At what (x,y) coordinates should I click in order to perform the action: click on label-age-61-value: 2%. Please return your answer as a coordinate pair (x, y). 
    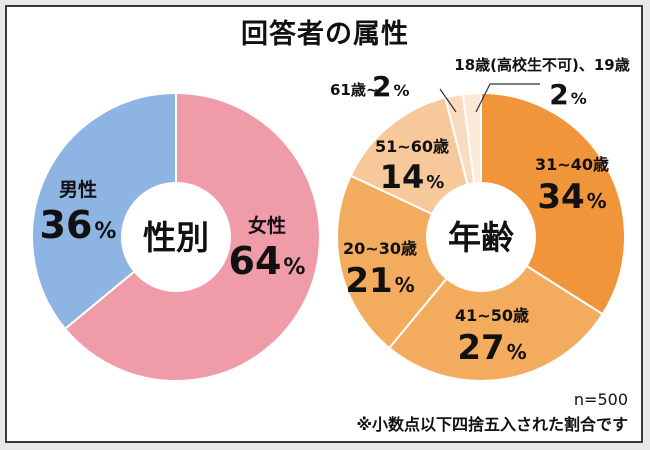
    Looking at the image, I should click on (391, 86).